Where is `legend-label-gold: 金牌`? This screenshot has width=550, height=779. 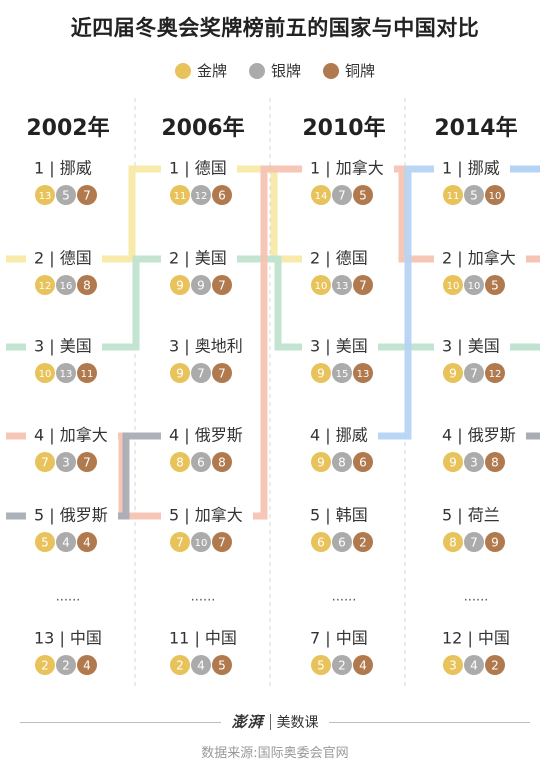
legend-label-gold: 金牌 is located at coordinates (211, 71).